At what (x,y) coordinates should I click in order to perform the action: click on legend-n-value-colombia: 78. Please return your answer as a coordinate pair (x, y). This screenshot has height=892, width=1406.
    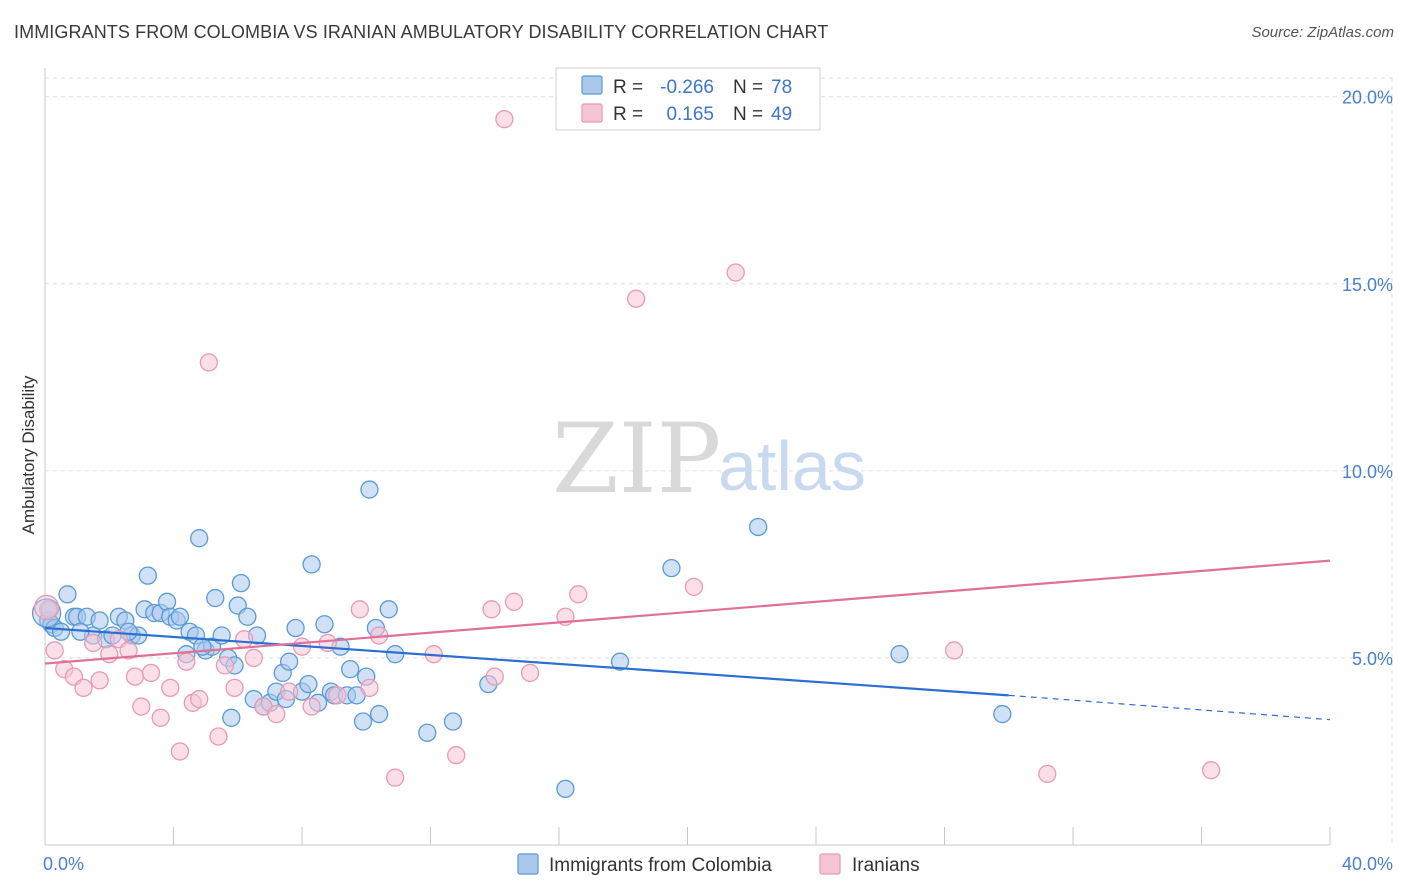
    Looking at the image, I should click on (781, 87).